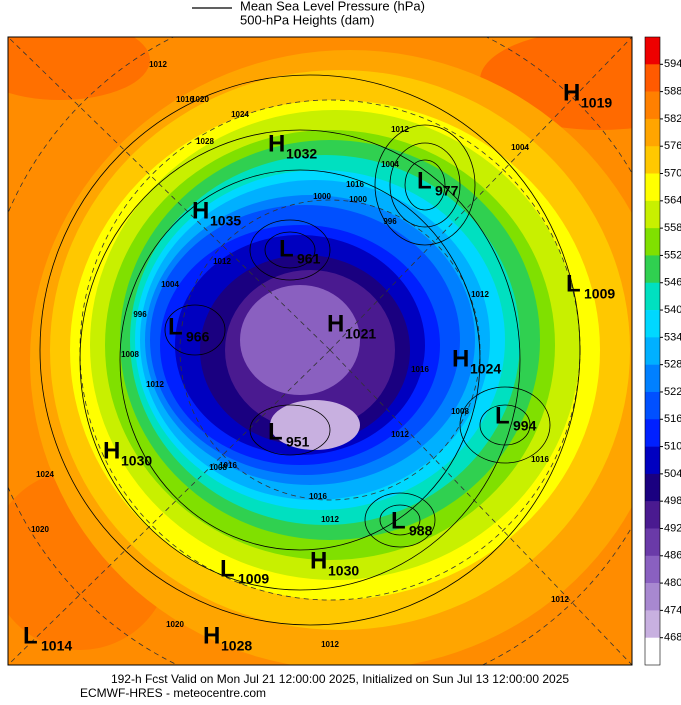 Image resolution: width=681 pixels, height=705 pixels. Describe the element at coordinates (421, 531) in the screenshot. I see `center-value: 988` at that location.